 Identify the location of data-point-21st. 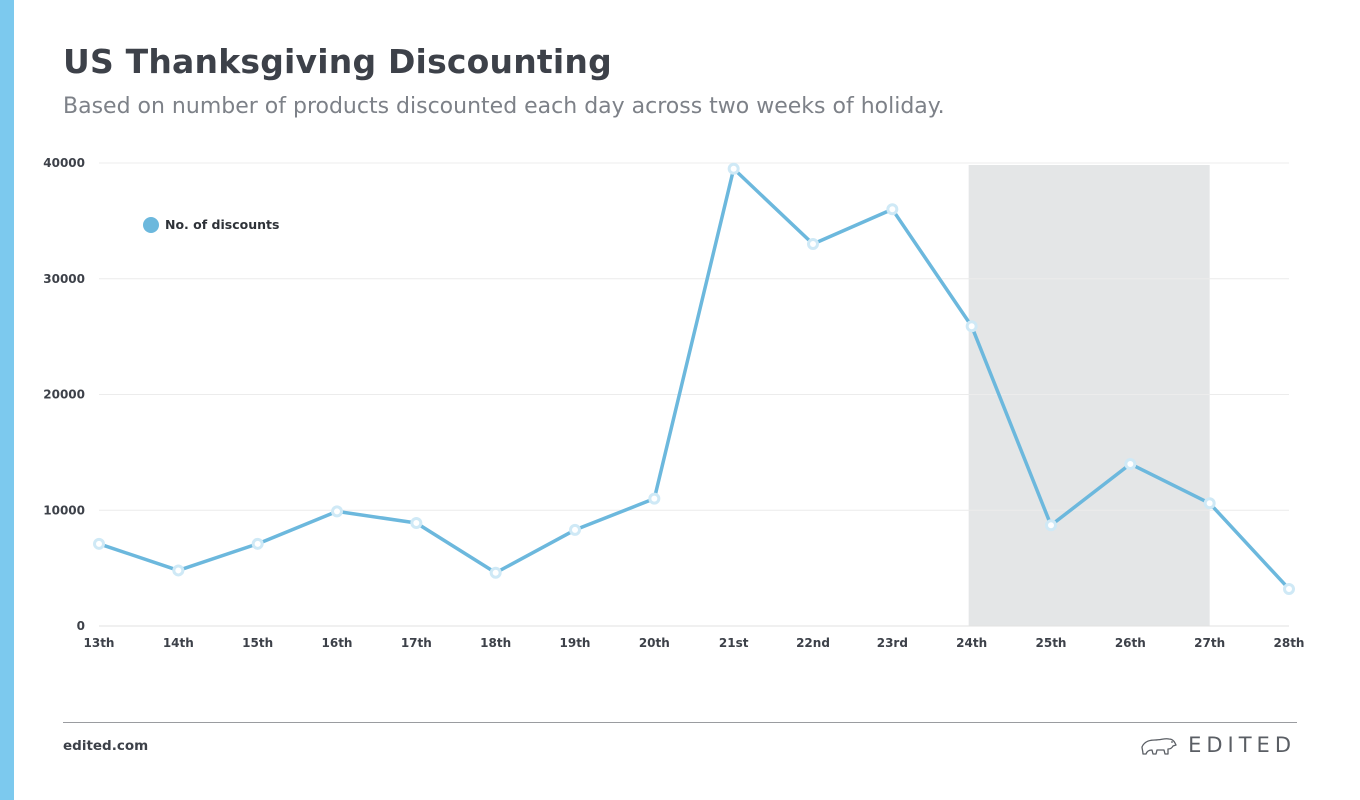
(733, 168).